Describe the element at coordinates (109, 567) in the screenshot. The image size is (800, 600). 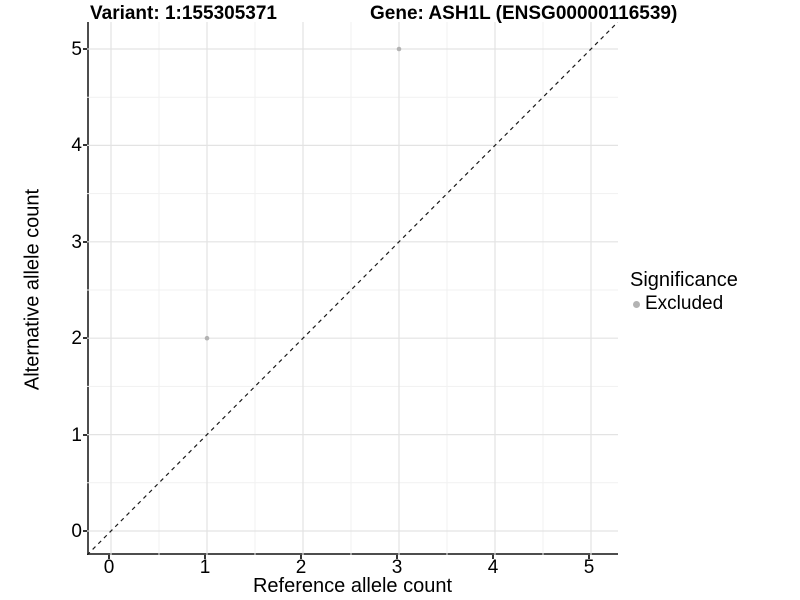
I see `x-tick-label: 0` at that location.